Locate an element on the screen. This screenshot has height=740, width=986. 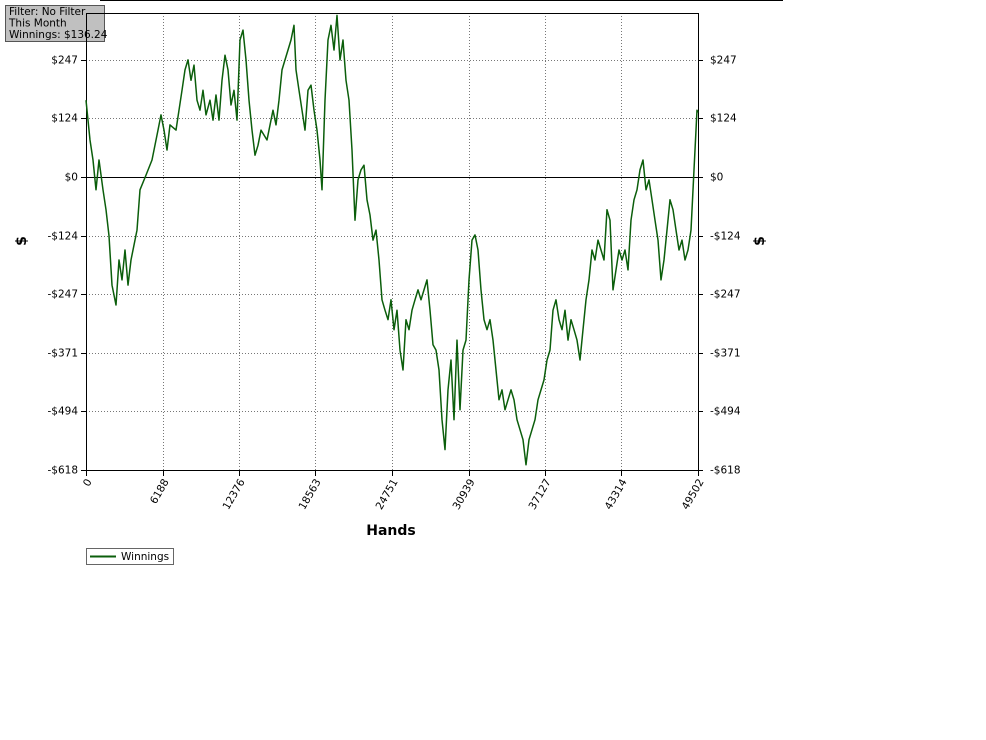
y-axis-title: $ is located at coordinates (22, 241).